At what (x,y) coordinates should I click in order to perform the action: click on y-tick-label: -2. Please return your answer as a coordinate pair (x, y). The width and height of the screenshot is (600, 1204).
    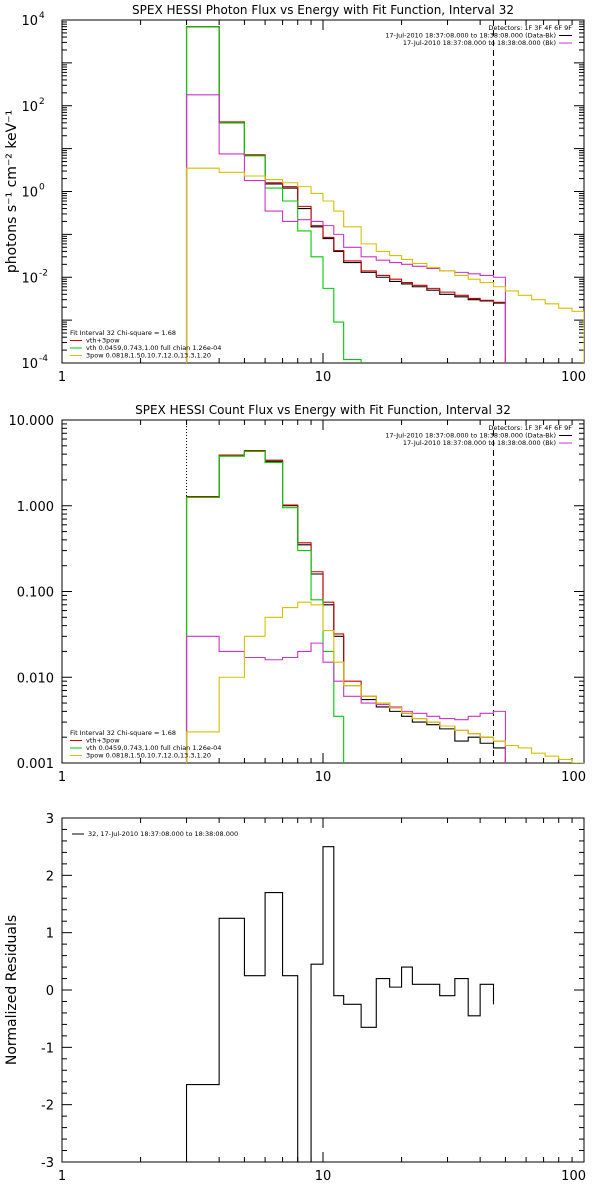
    Looking at the image, I should click on (47, 1106).